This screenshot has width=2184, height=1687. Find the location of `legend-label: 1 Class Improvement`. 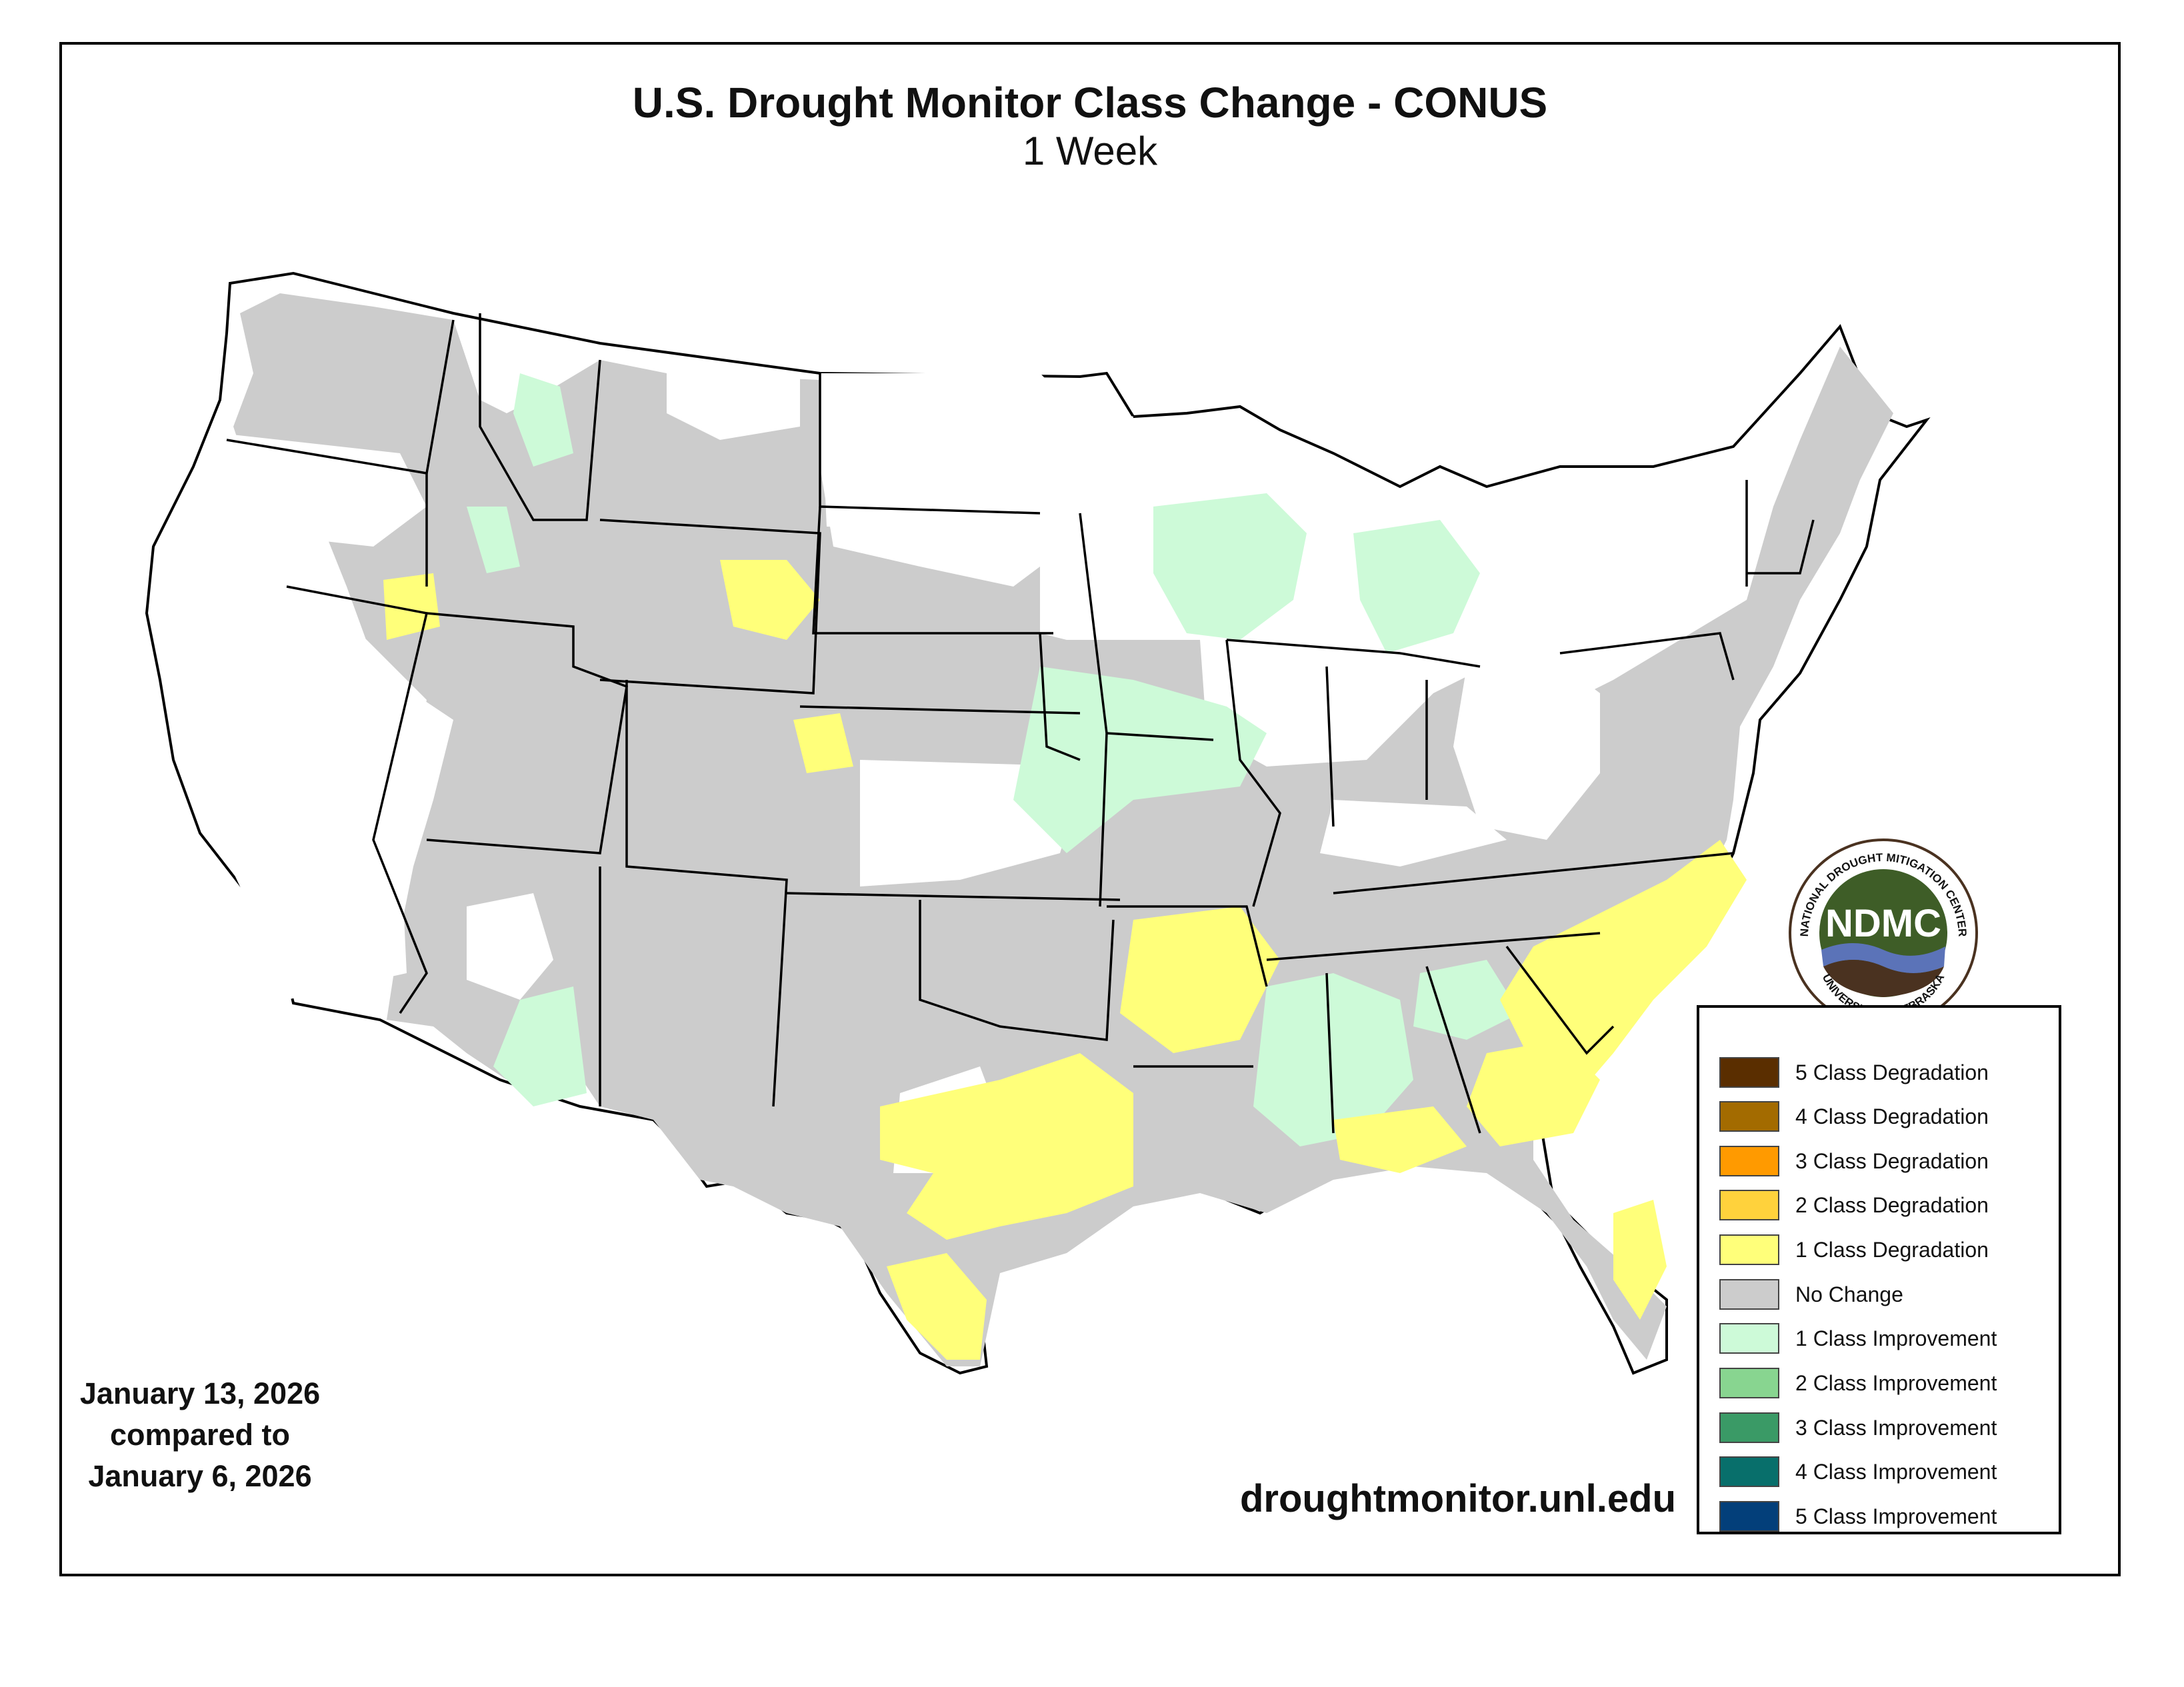

legend-label: 1 Class Improvement is located at coordinates (1896, 1338).